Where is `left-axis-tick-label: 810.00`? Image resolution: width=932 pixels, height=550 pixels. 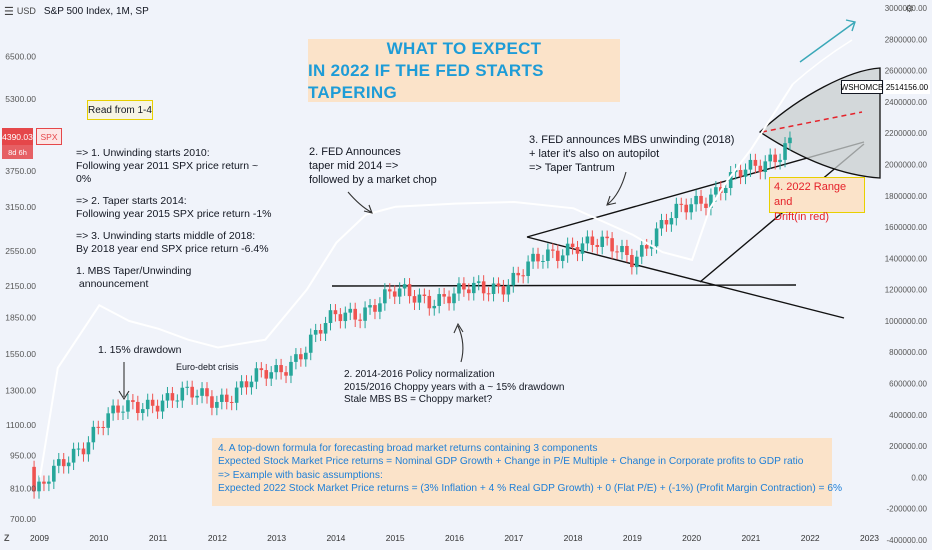
left-axis-tick-label: 810.00 is located at coordinates (23, 489).